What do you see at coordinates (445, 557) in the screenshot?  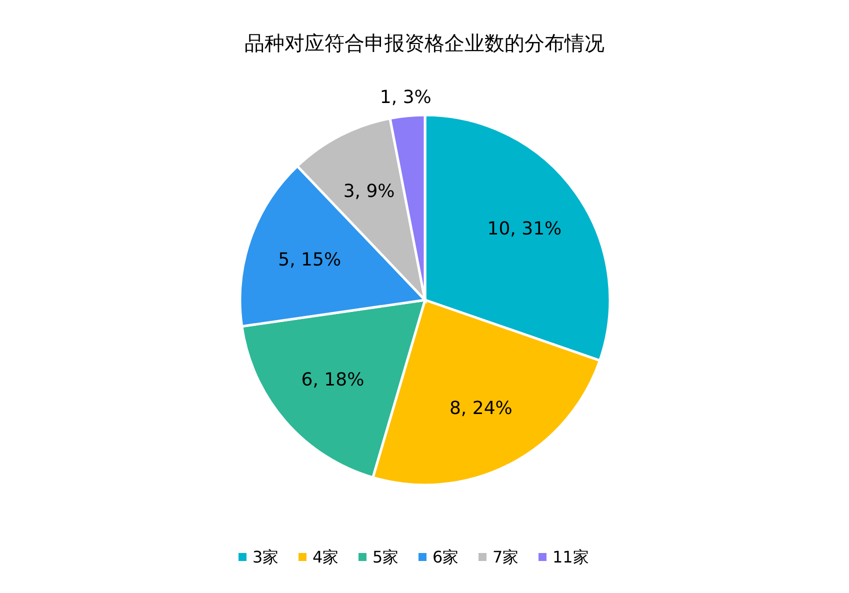 I see `legend-label: 6家` at bounding box center [445, 557].